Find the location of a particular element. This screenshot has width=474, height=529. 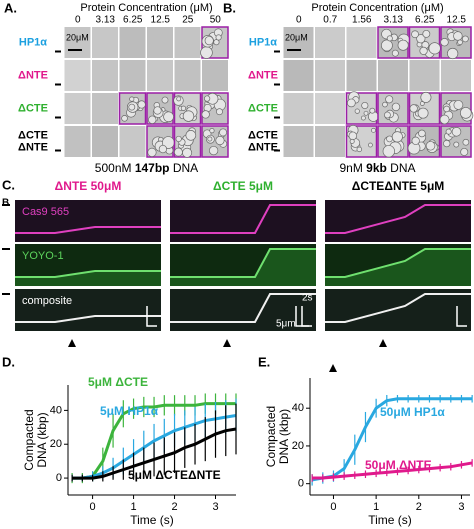

scale-time: 2s is located at coordinates (307, 298).